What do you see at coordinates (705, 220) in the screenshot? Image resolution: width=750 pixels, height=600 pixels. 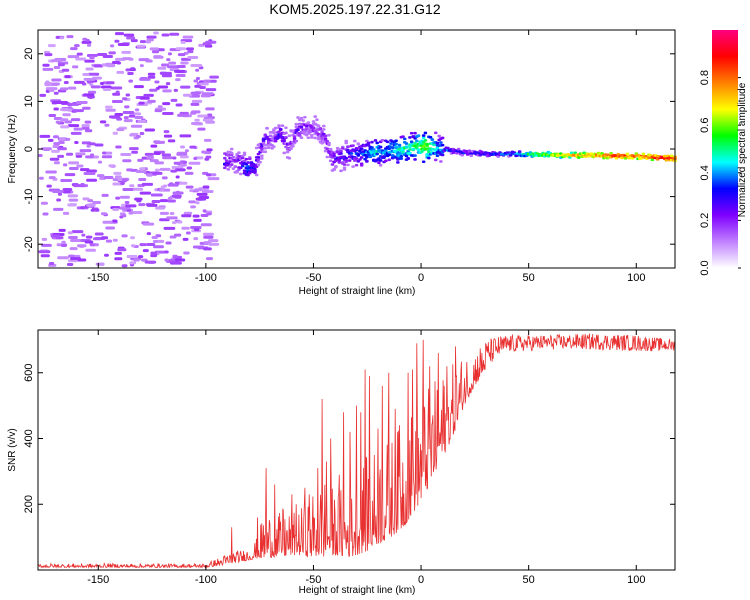 I see `colorbar-tick-label: 0.2` at bounding box center [705, 220].